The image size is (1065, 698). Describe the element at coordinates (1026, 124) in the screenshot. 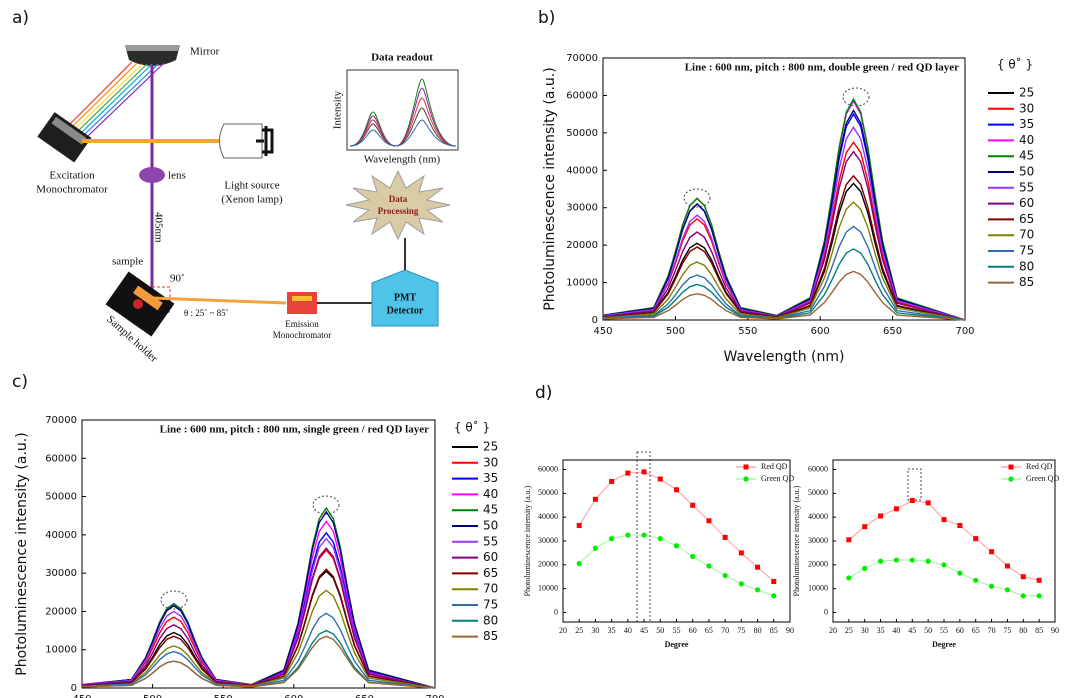

I see `legend-label: 35` at that location.